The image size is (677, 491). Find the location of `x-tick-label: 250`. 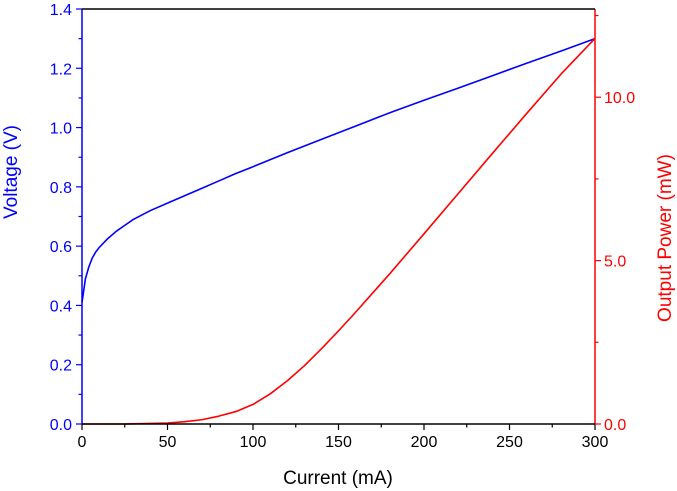

x-tick-label: 250 is located at coordinates (509, 442).